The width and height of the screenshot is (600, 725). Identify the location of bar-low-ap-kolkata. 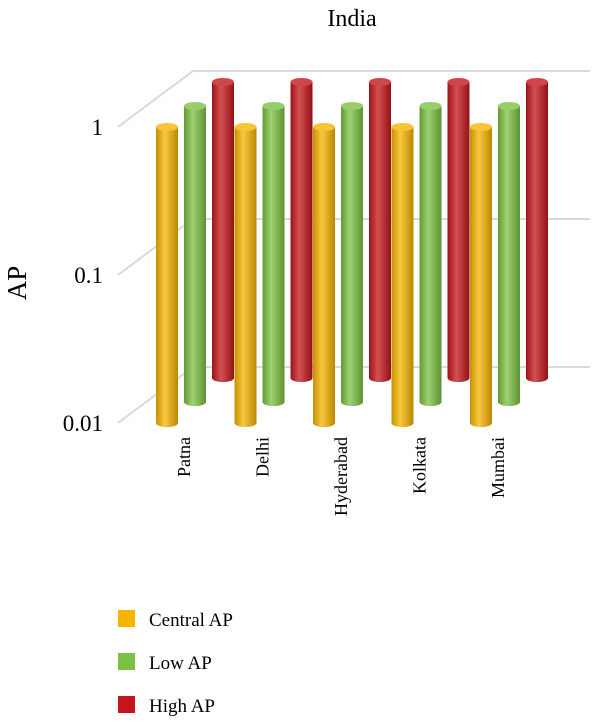
(430, 254).